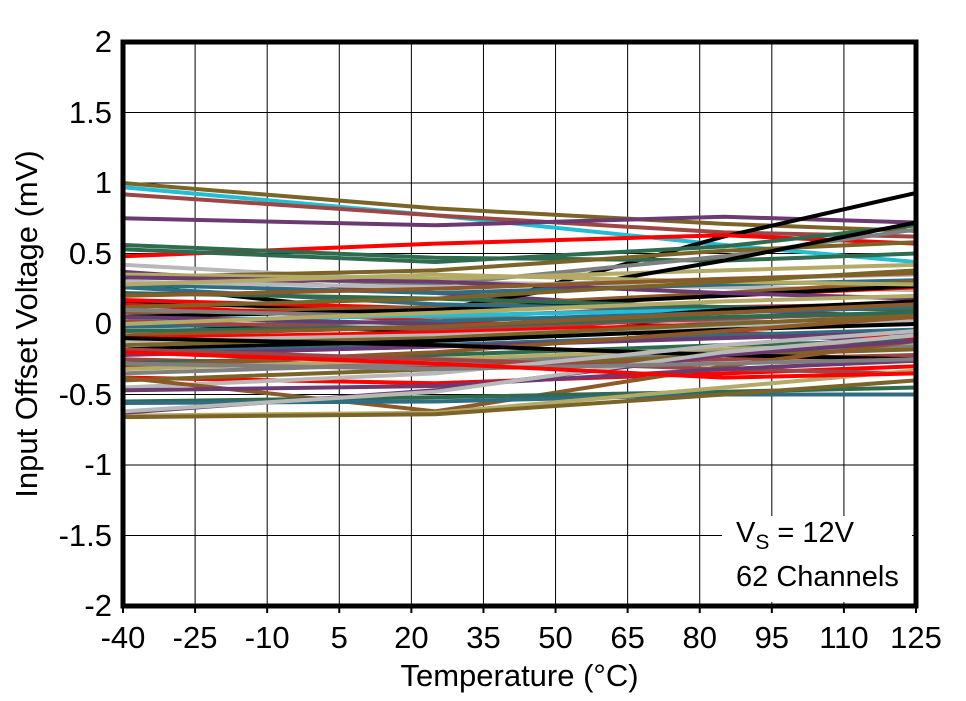 The image size is (966, 701). What do you see at coordinates (123, 637) in the screenshot?
I see `x-tick-label: -40` at bounding box center [123, 637].